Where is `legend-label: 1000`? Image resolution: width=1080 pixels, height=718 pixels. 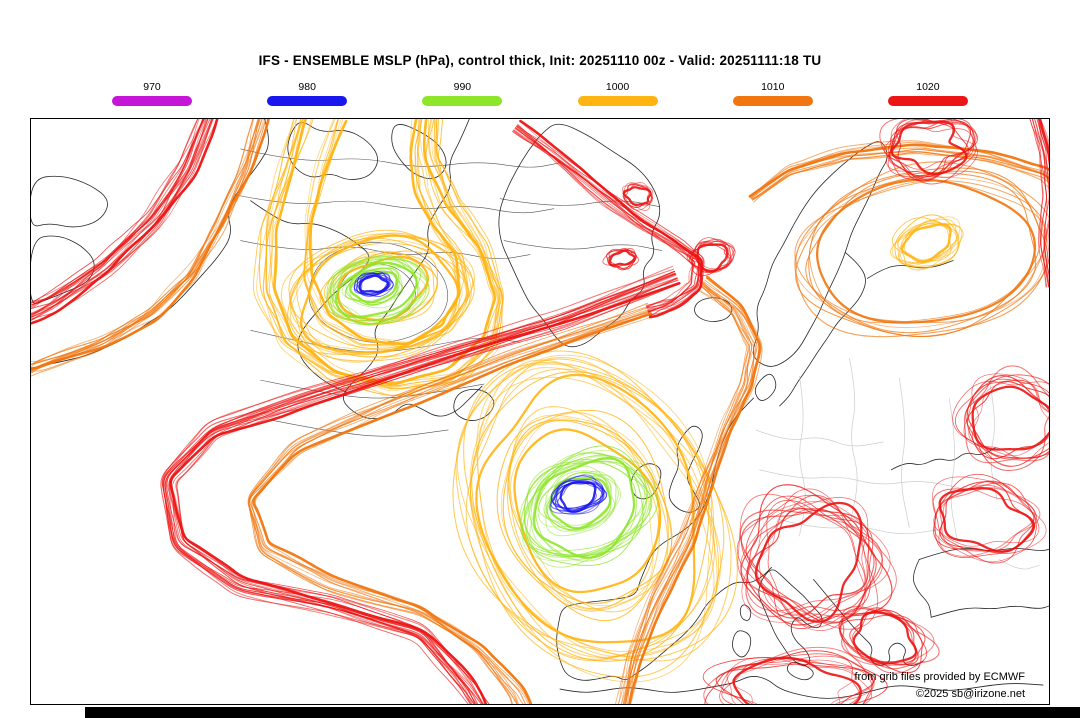
legend-label: 1000 is located at coordinates (617, 87).